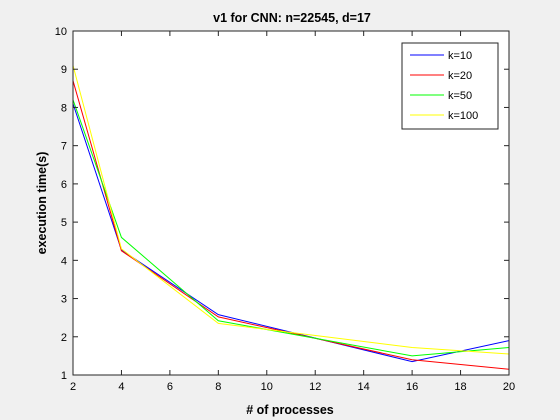 This screenshot has width=560, height=420. What do you see at coordinates (64, 108) in the screenshot?
I see `y-tick-label: 8` at bounding box center [64, 108].